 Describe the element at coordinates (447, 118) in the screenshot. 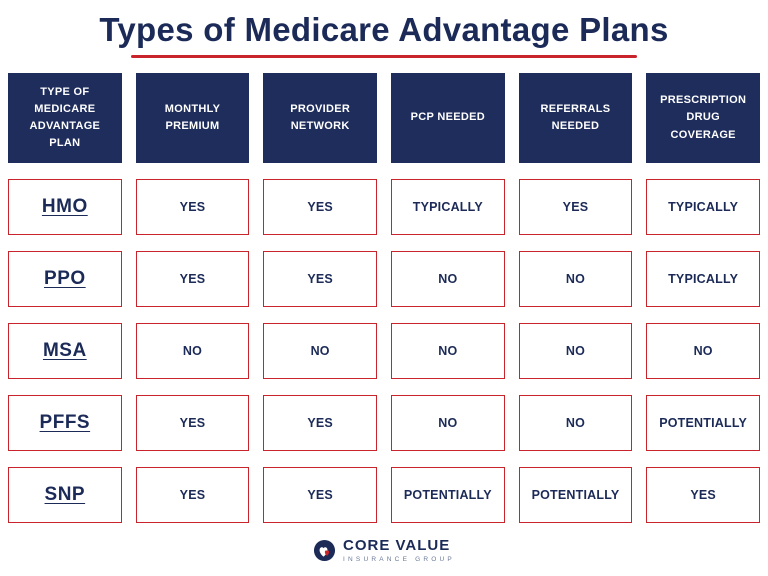

I see `column-header-pcp-needed: PCP NEEDED` at that location.